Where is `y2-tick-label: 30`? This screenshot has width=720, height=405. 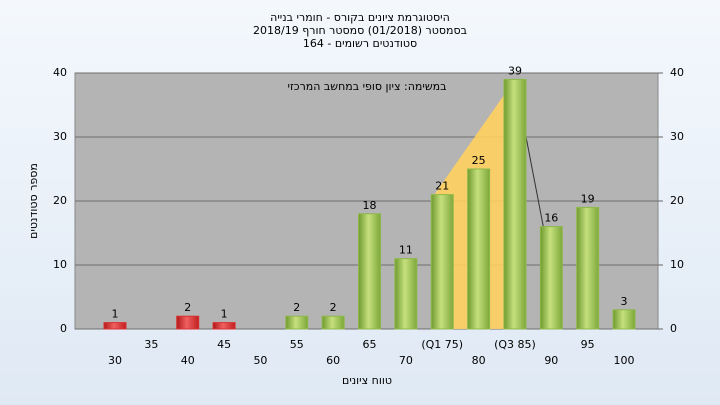 y2-tick-label: 30 is located at coordinates (677, 136).